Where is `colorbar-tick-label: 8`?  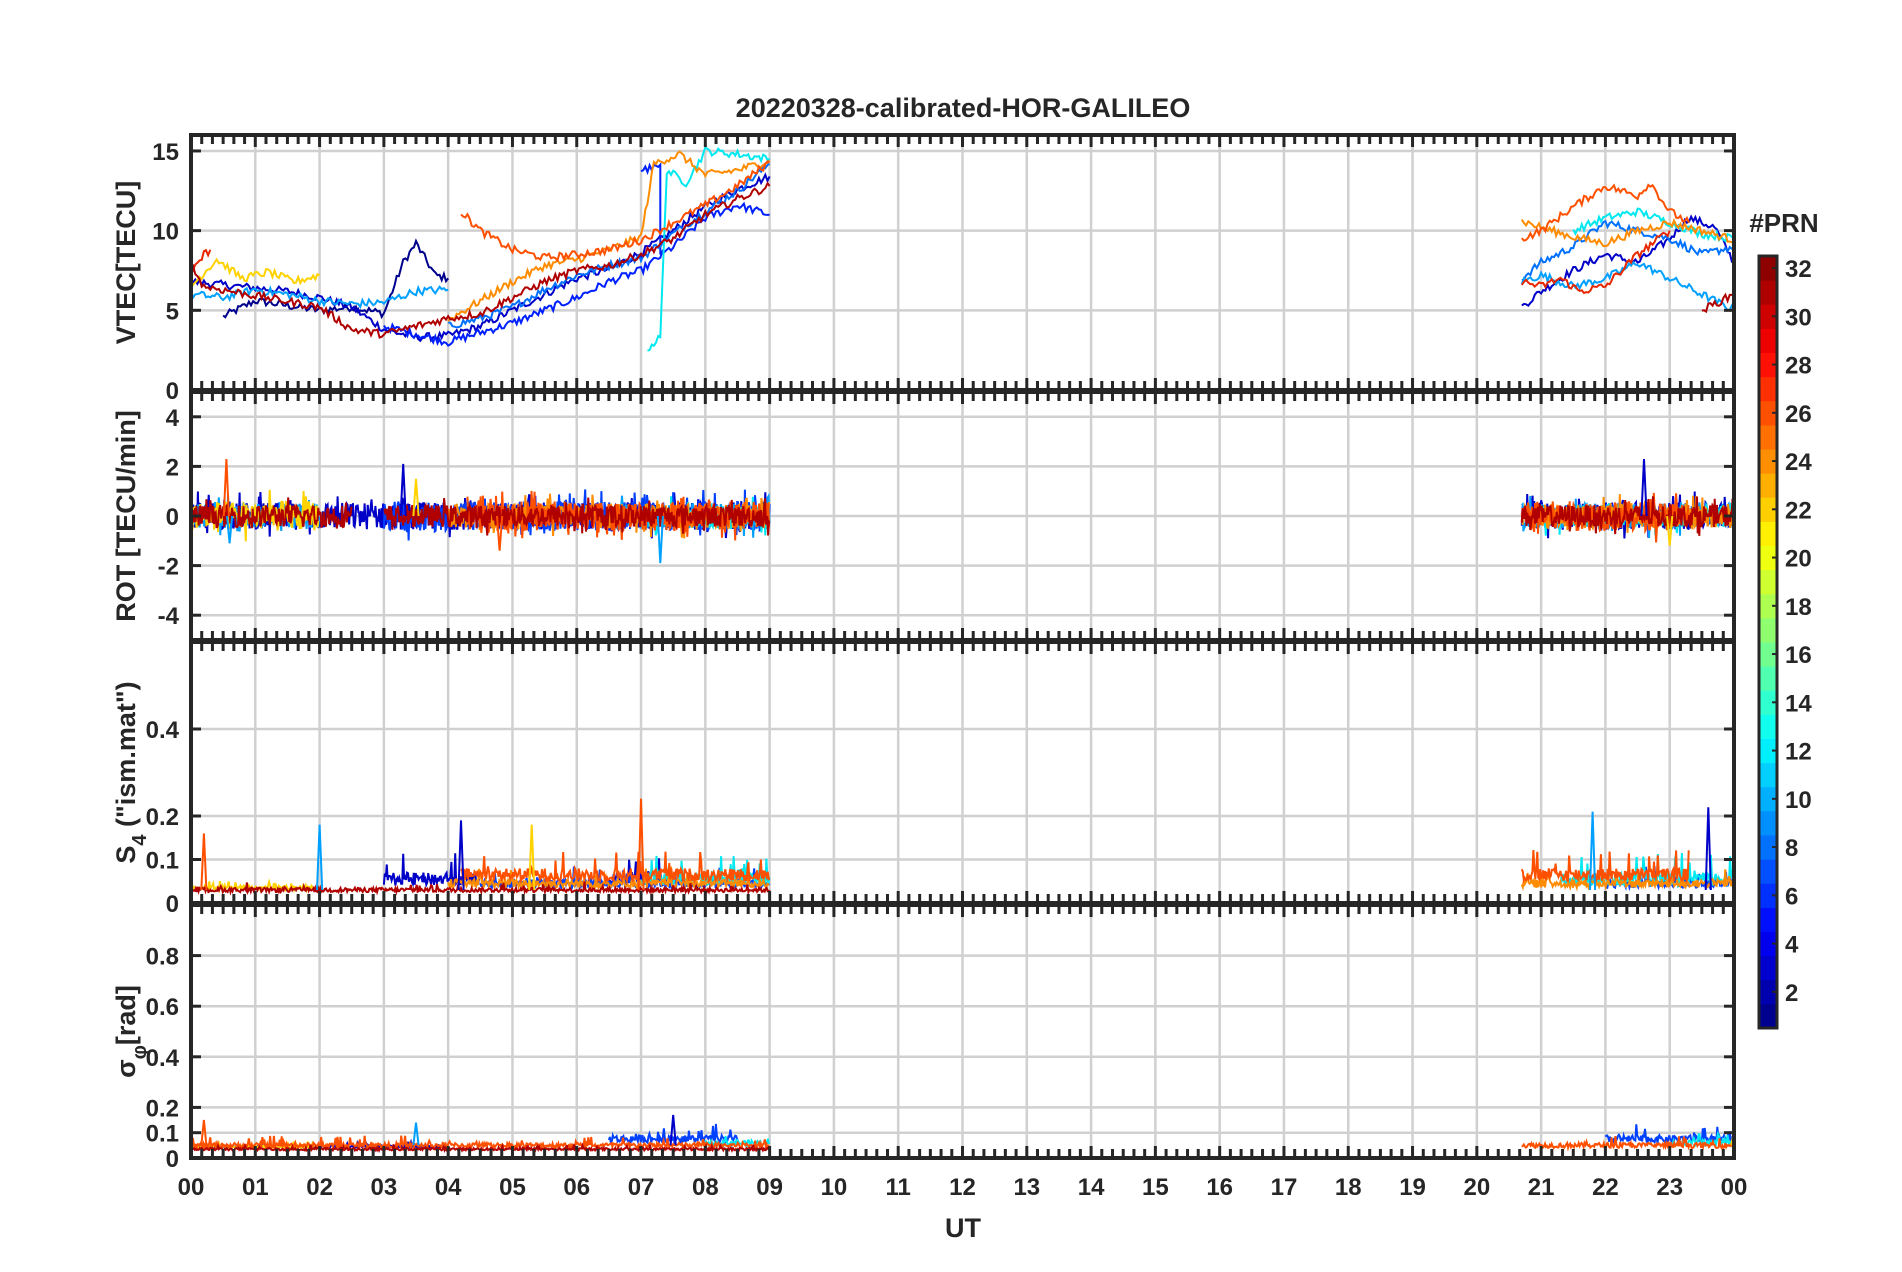
colorbar-tick-label: 8 is located at coordinates (1791, 848).